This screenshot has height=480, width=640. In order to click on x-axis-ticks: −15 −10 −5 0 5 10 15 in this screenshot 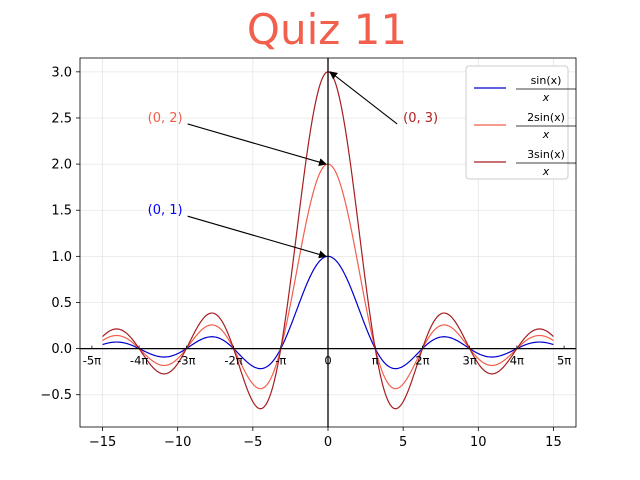, I will do `click(325, 438)`.